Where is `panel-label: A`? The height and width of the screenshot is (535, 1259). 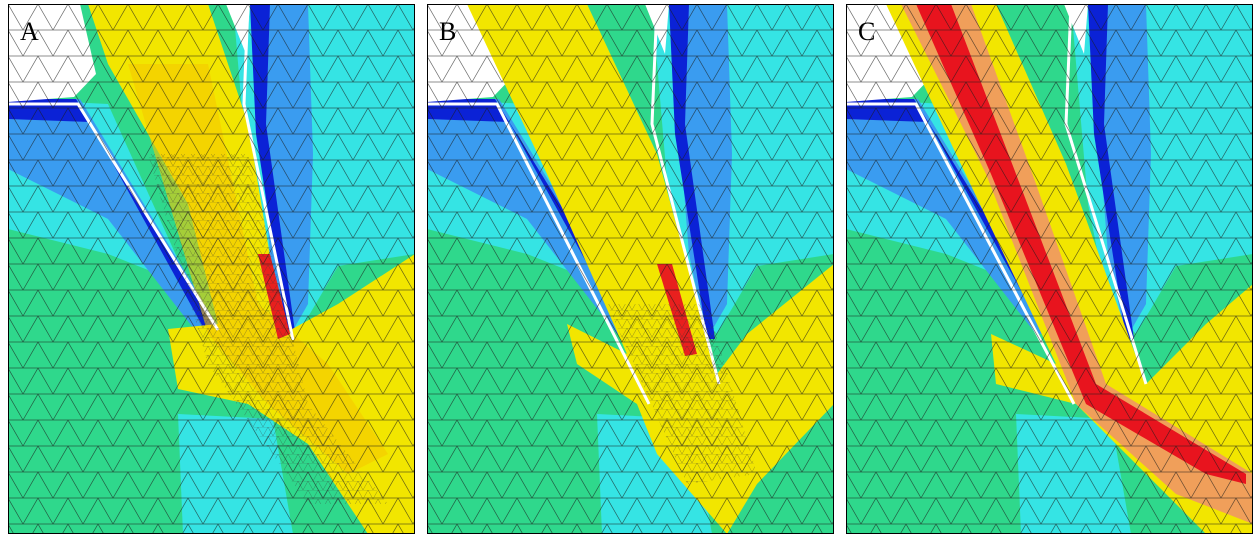 panel-label: A is located at coordinates (29, 31).